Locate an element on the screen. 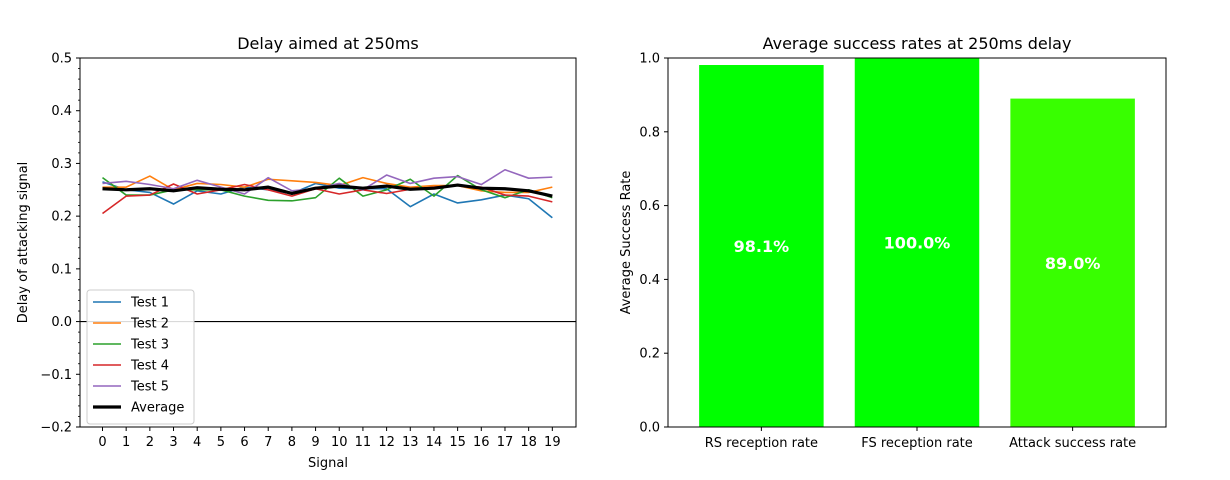 This screenshot has width=1230, height=480. line-chart-ylabel: Delay of attacking signal is located at coordinates (23, 243).